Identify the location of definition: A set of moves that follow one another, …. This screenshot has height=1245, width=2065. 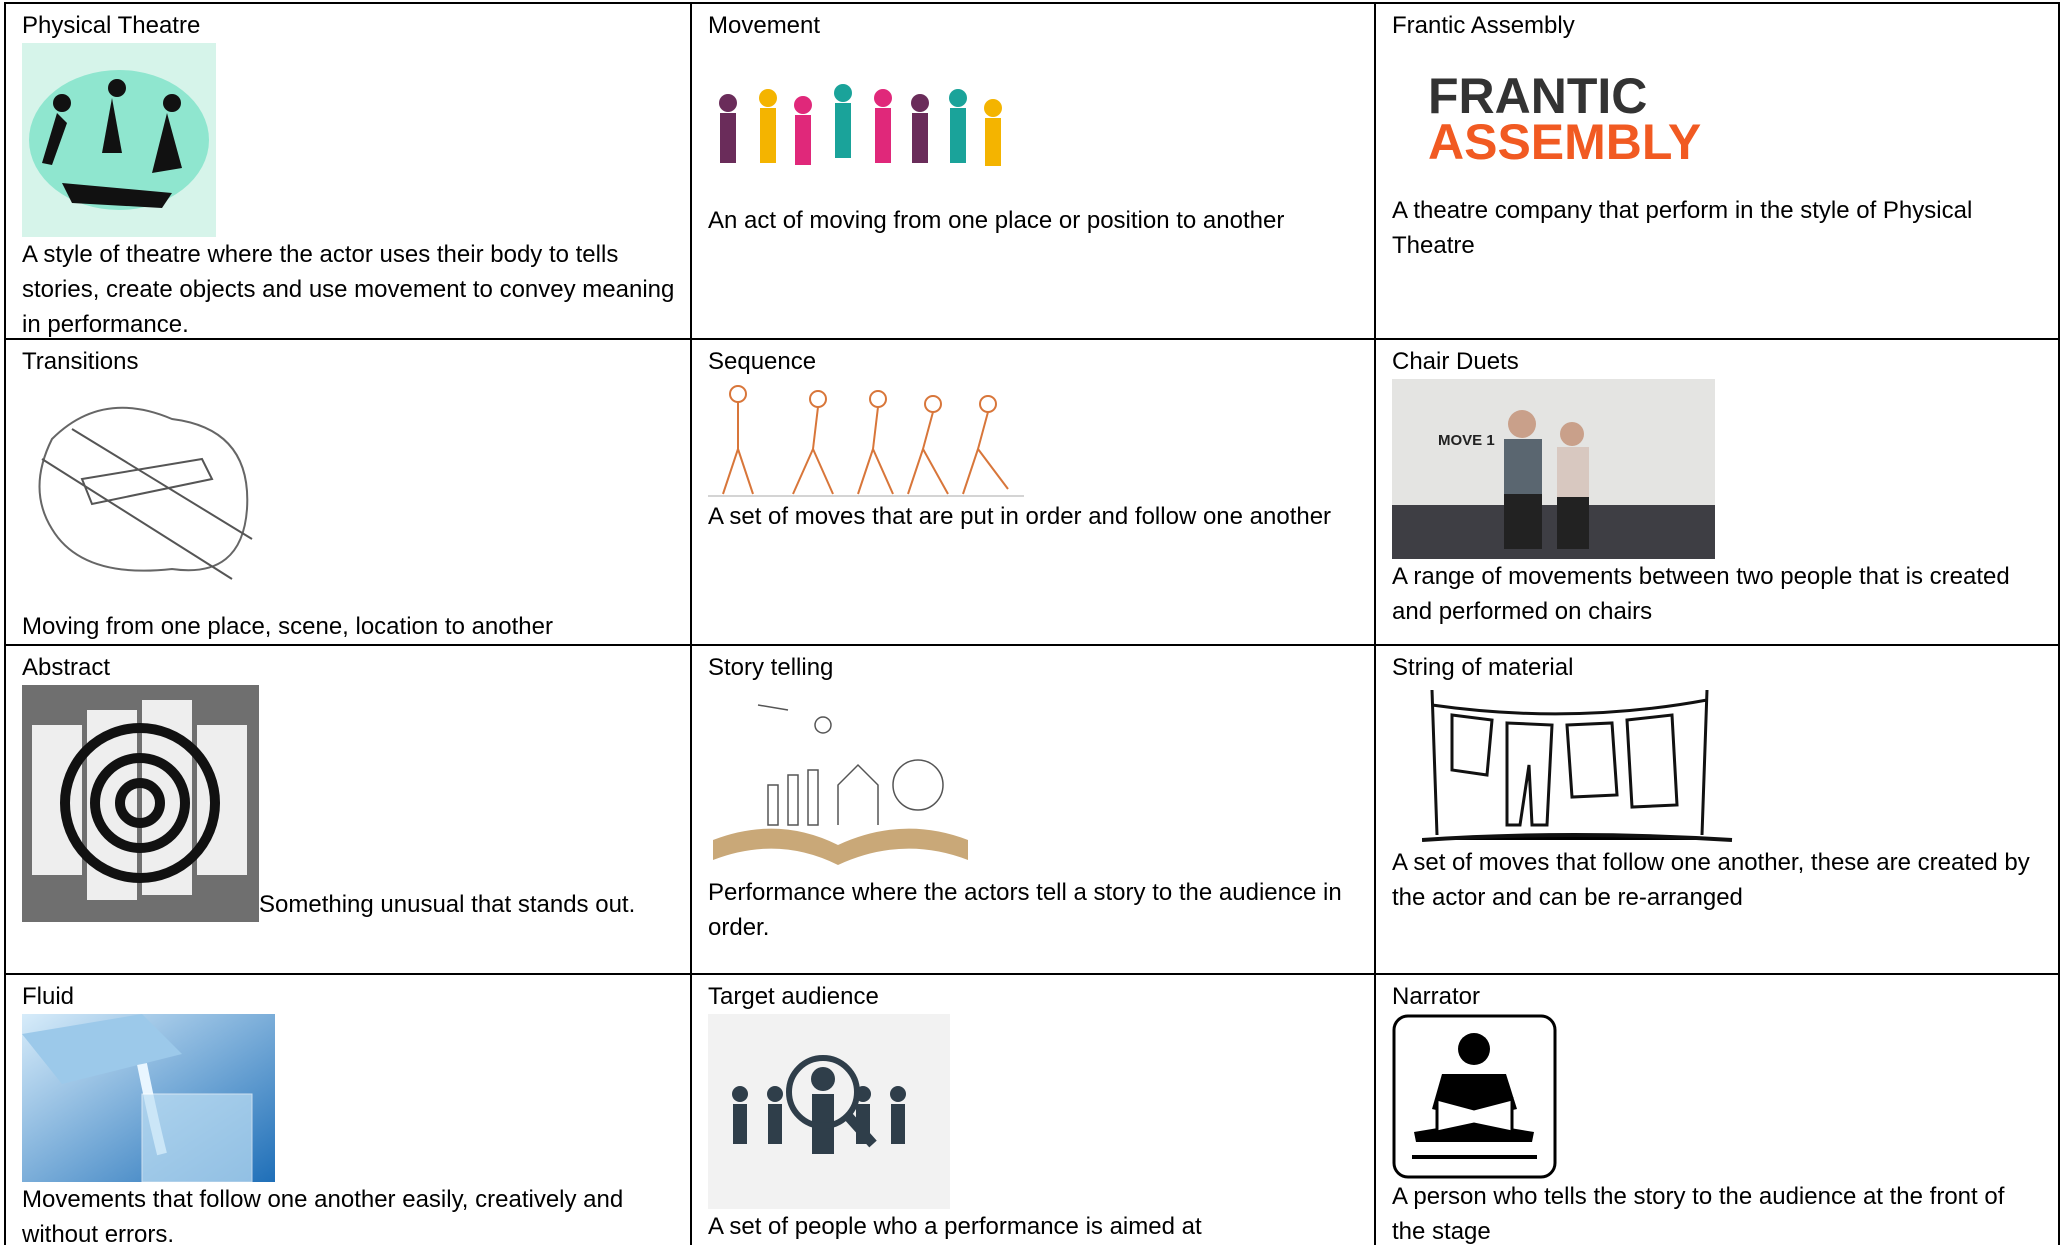
(1711, 880).